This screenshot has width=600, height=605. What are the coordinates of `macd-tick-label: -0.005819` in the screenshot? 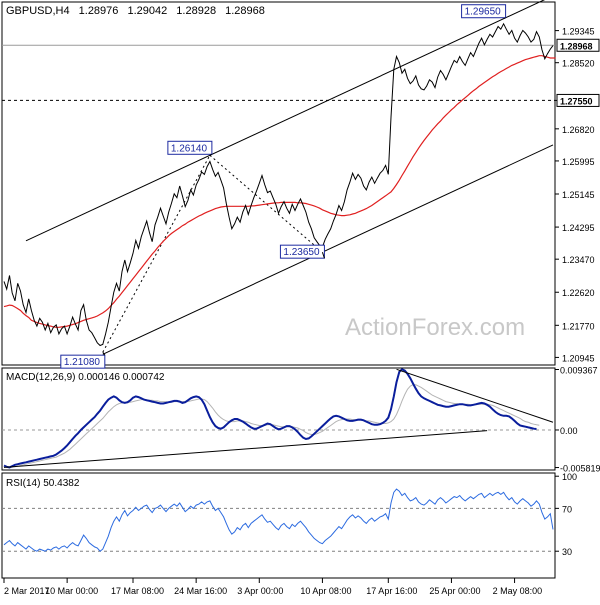 It's located at (580, 469).